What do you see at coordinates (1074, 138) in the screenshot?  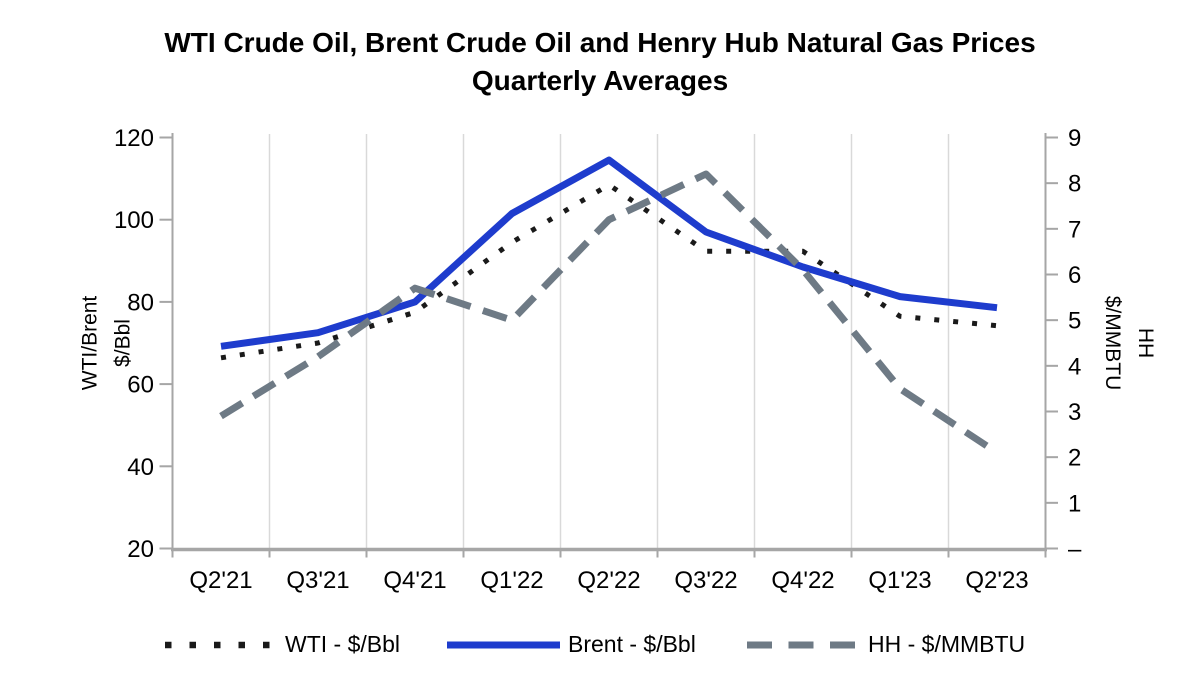 I see `right-axis-tick-label: 9` at bounding box center [1074, 138].